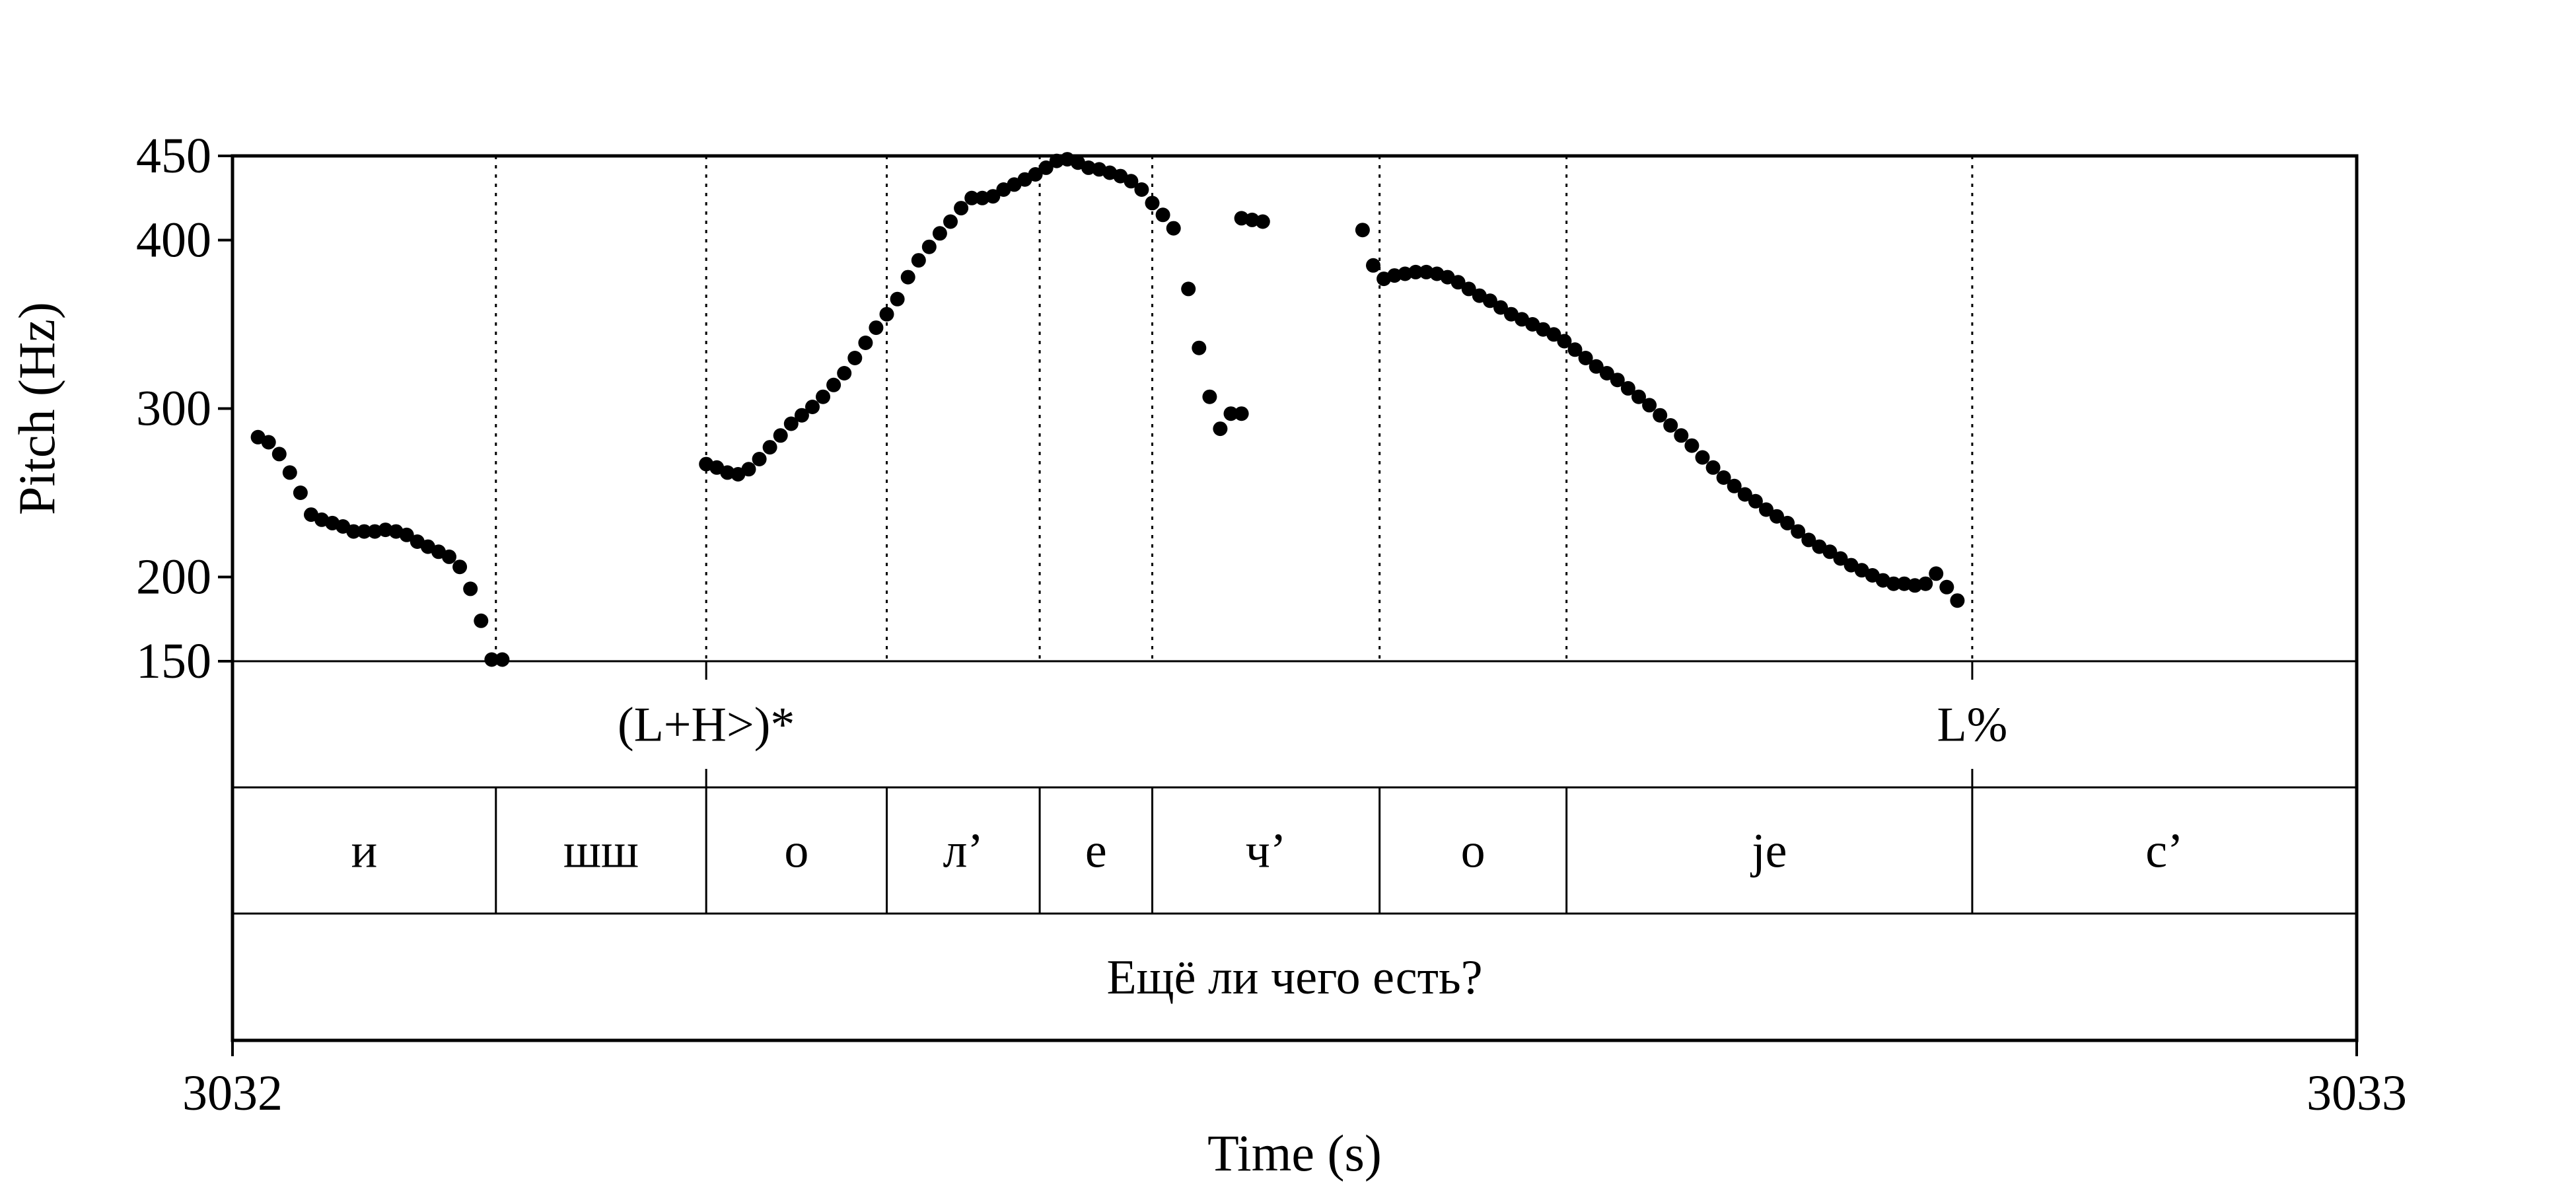 The width and height of the screenshot is (2576, 1189). I want to click on y-tick-label: 450, so click(174, 156).